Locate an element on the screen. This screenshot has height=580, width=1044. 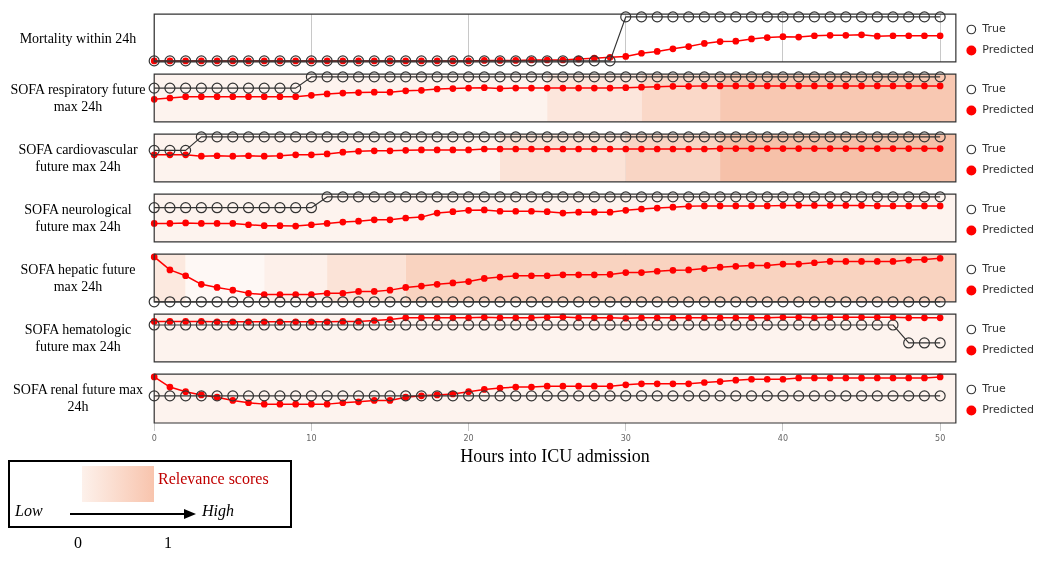
x-tick-label: 10 is located at coordinates (311, 438).